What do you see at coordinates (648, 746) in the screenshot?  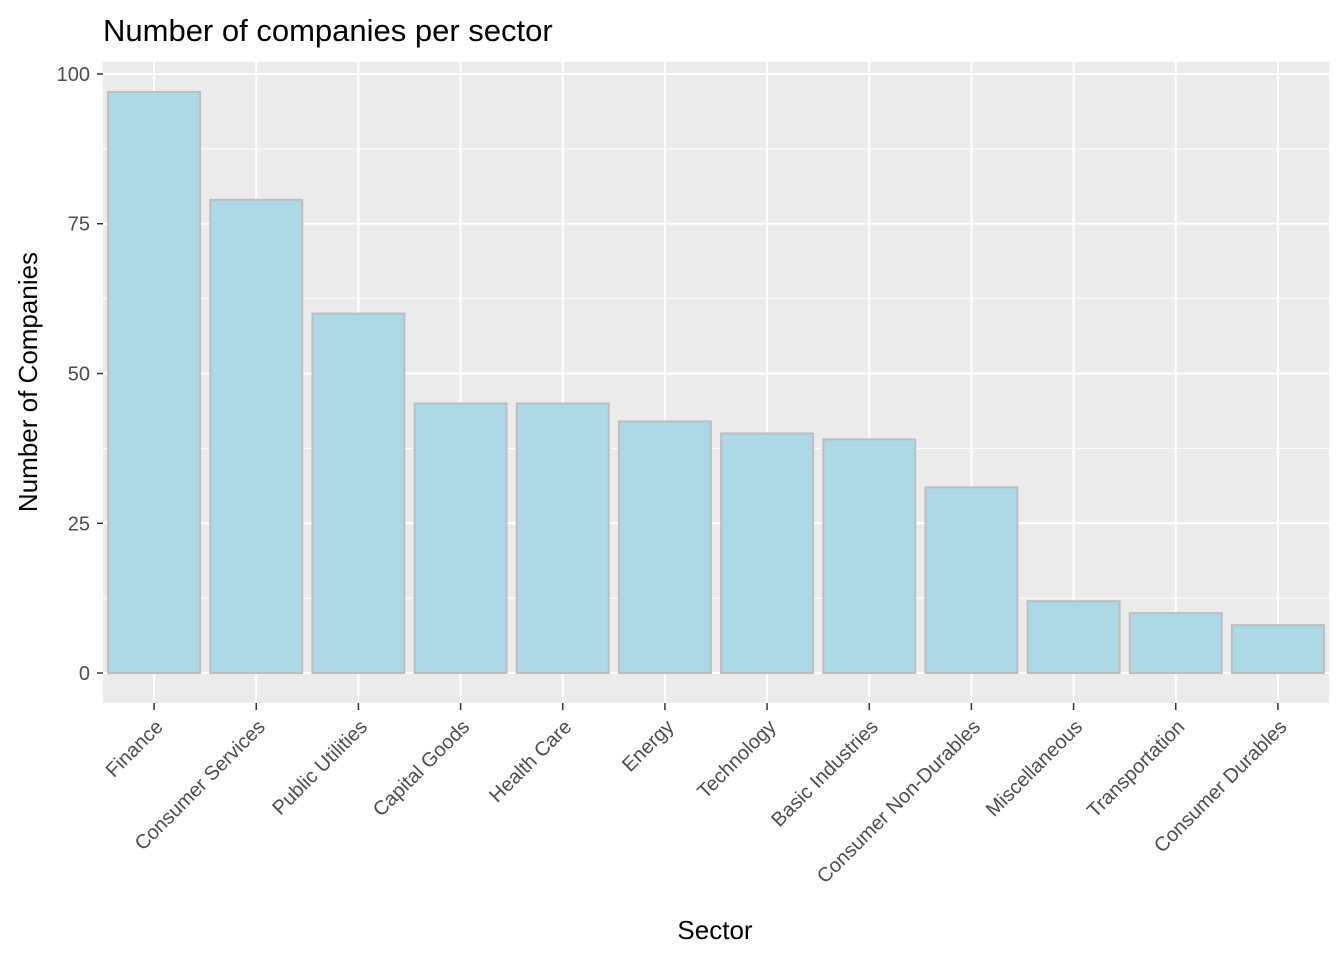 I see `x-tick-label: Energy` at bounding box center [648, 746].